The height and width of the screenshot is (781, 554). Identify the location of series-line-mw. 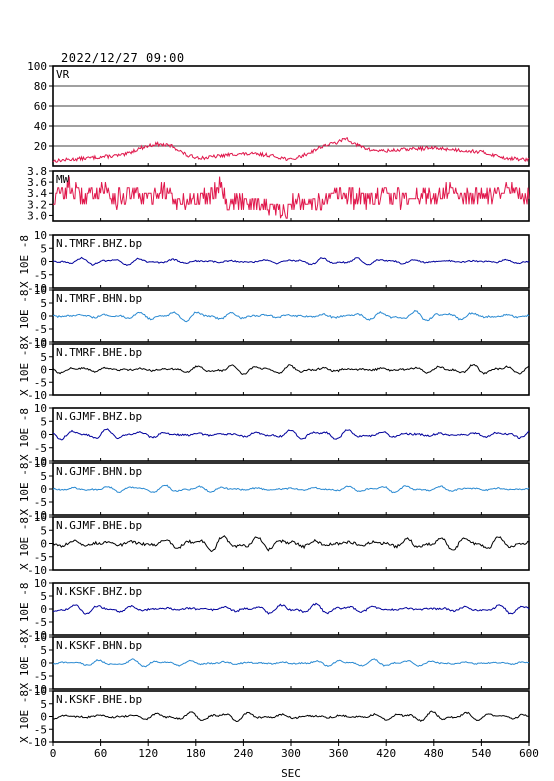
(291, 197).